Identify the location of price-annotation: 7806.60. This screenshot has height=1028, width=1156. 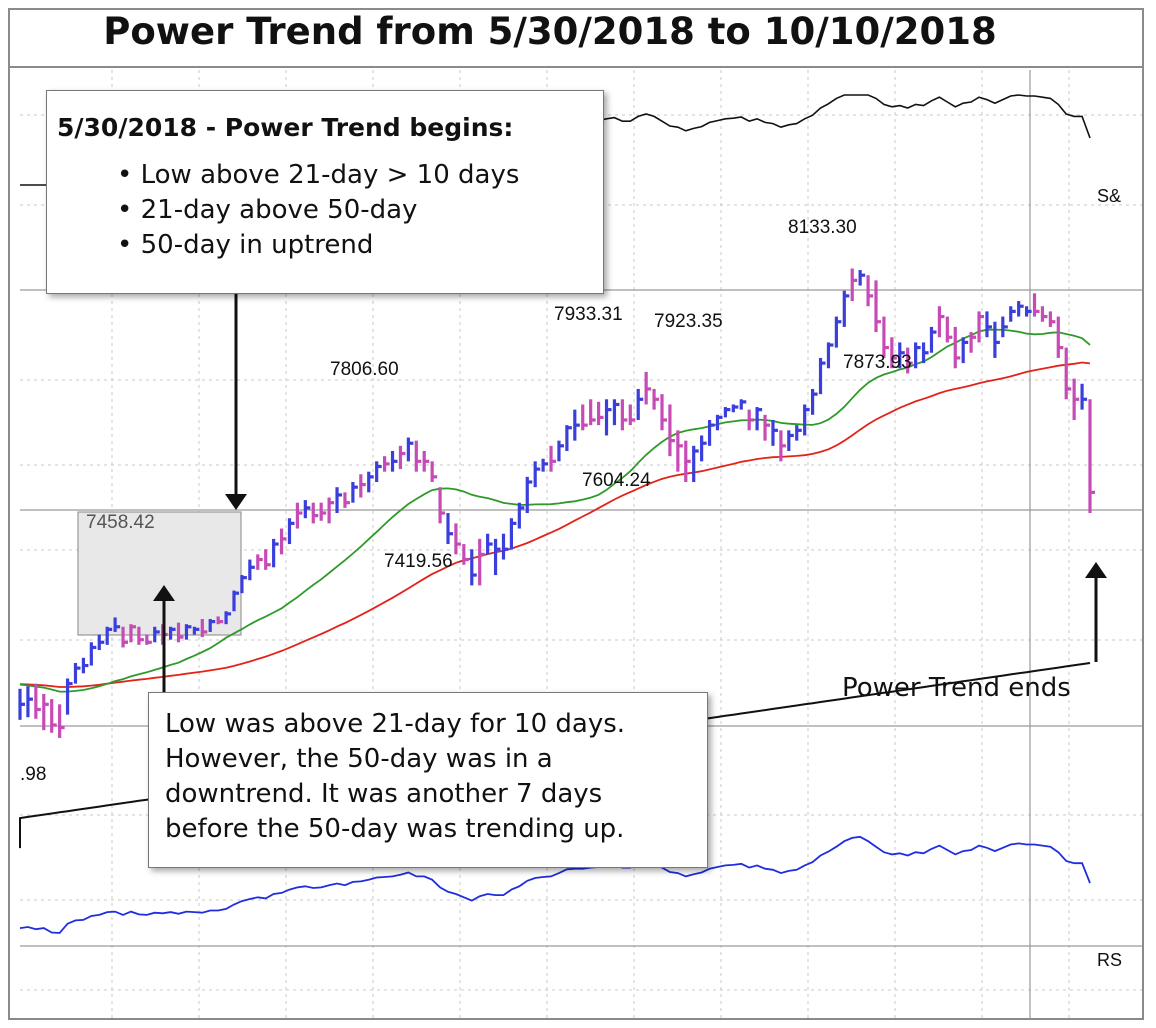
(364, 369).